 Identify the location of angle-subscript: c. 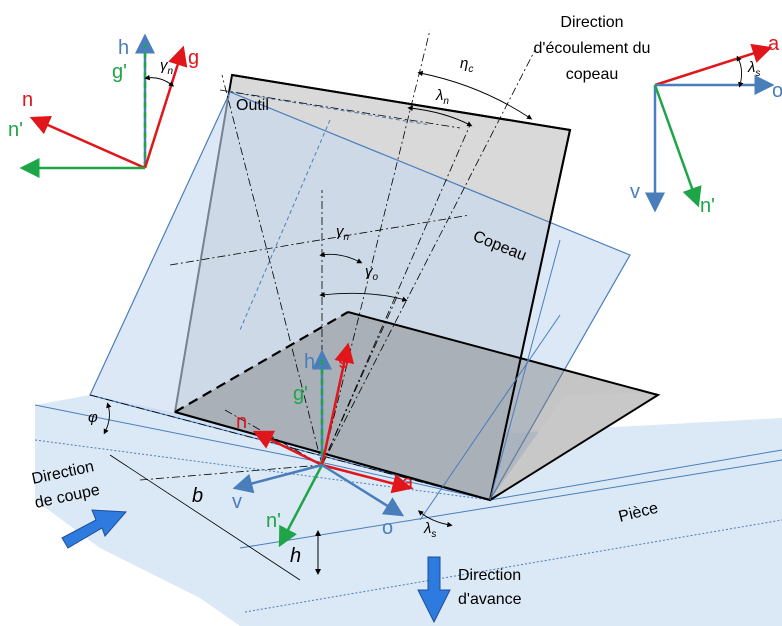
(470, 69).